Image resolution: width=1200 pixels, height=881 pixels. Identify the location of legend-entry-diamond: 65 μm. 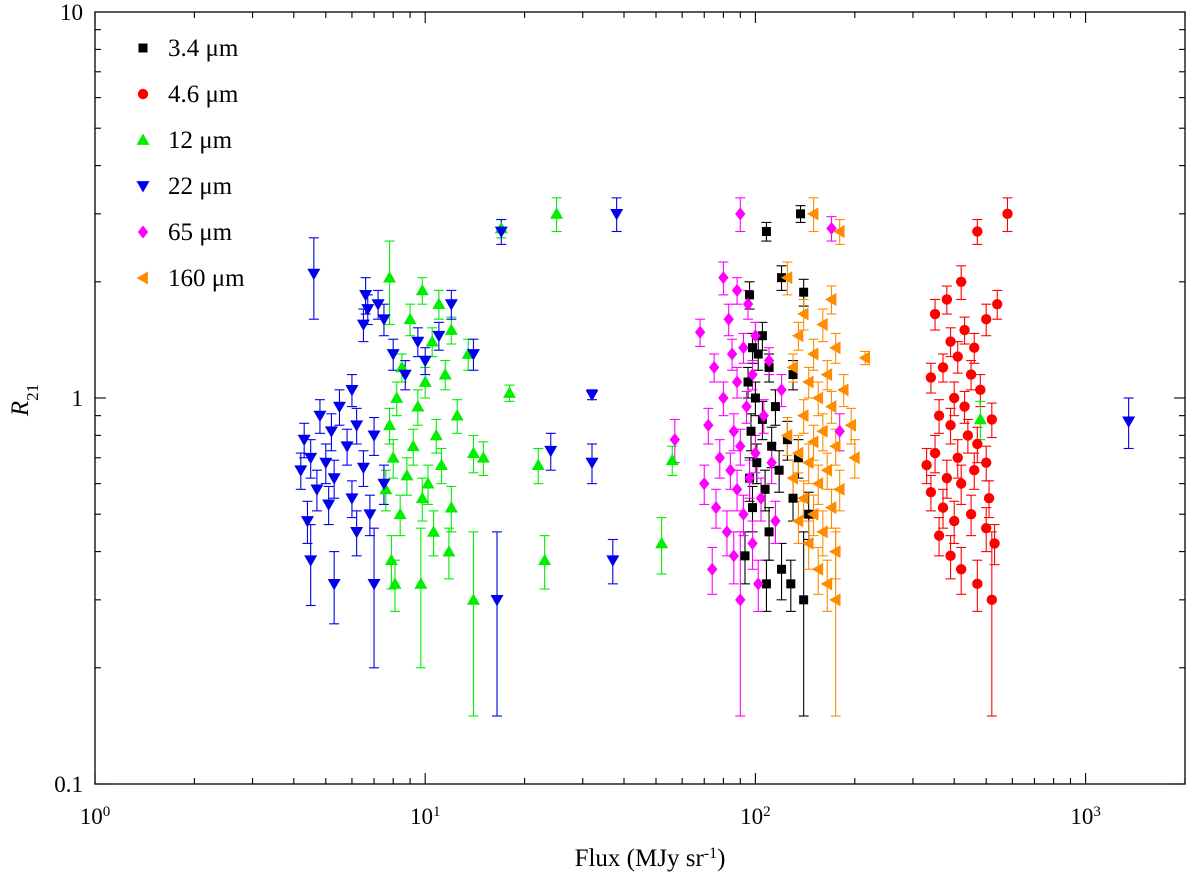
(185, 232).